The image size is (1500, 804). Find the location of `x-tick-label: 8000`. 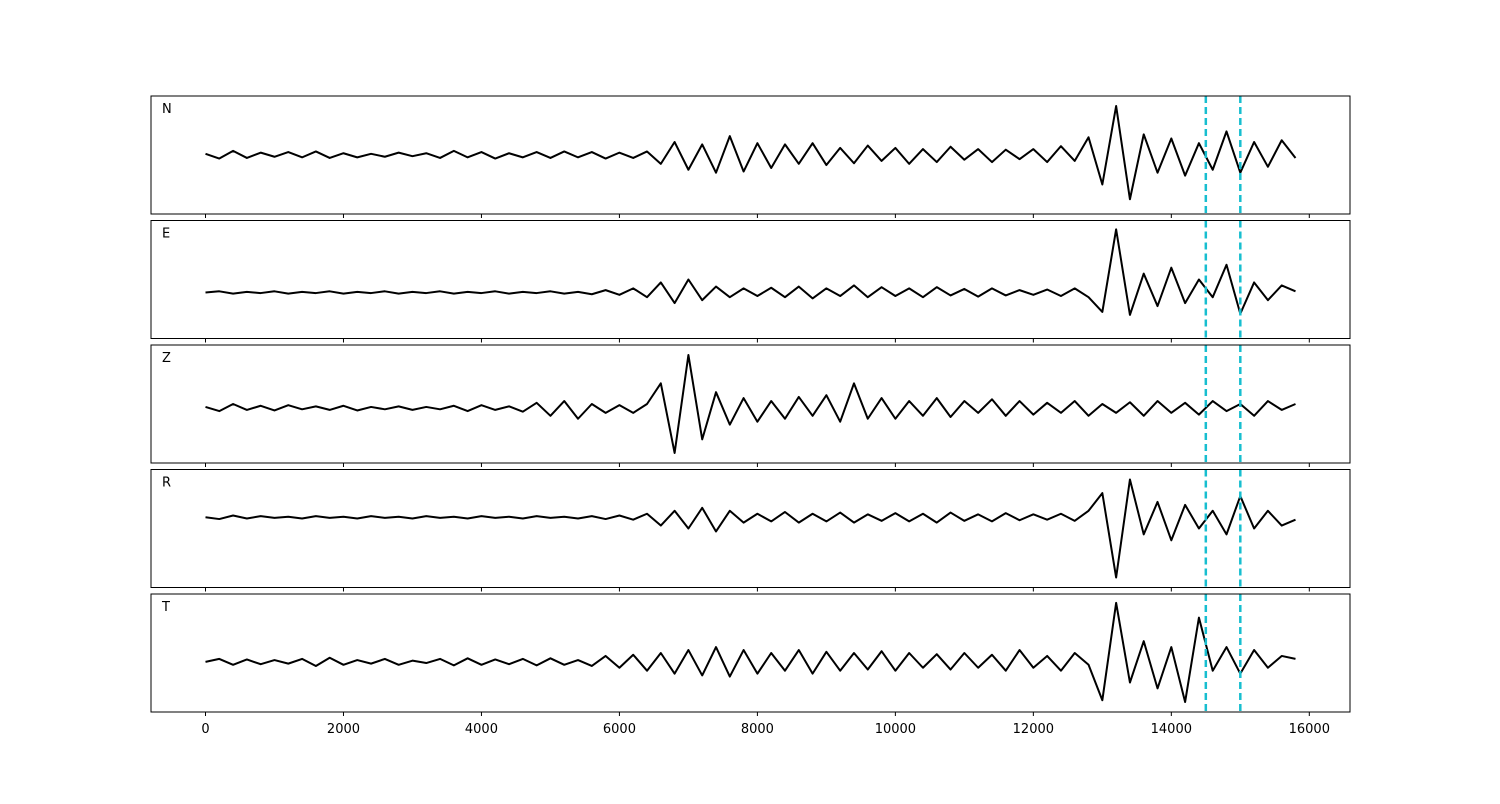

x-tick-label: 8000 is located at coordinates (757, 729).